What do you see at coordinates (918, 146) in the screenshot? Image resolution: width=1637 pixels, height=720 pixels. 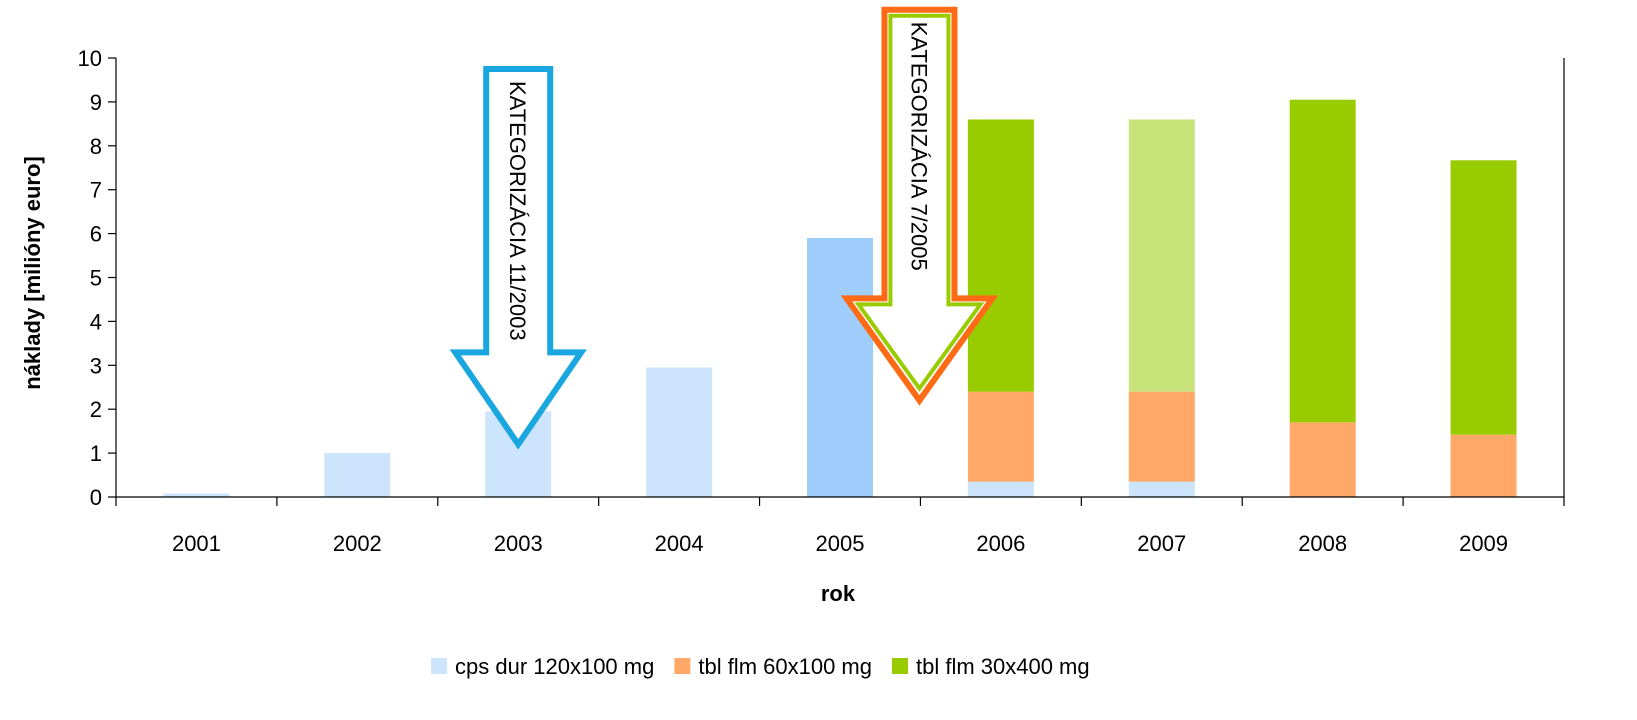 I see `annotation-label: KATEGORIZÁCIA 7/2005` at bounding box center [918, 146].